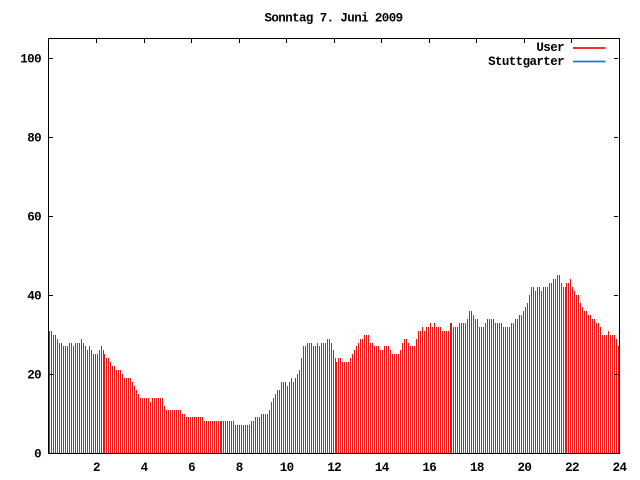 This screenshot has height=480, width=640. Describe the element at coordinates (239, 468) in the screenshot. I see `svg-text: 8` at that location.